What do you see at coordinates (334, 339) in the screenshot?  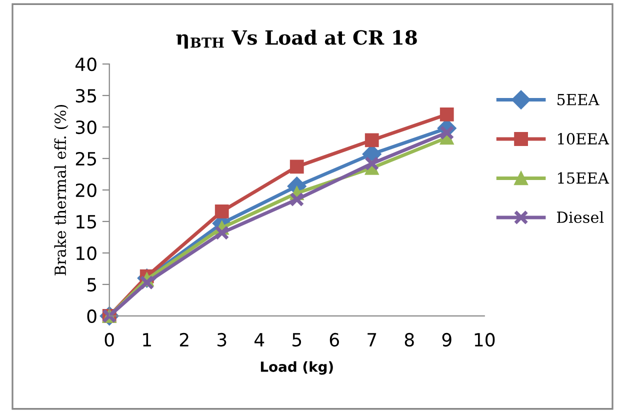 I see `x-tick-label: 6` at bounding box center [334, 339].